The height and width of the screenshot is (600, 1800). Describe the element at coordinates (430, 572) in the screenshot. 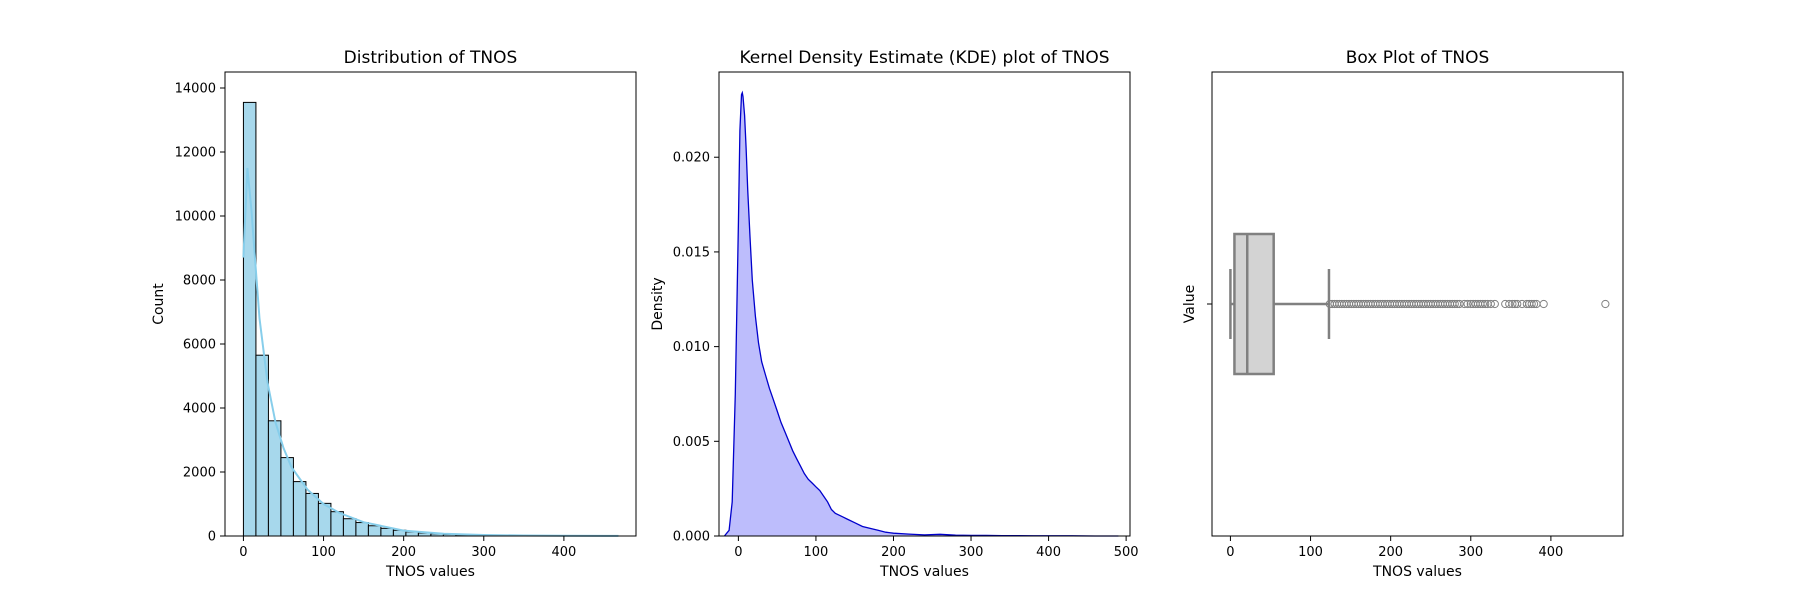

I see `histogram-x-axis-label: TNOS values` at that location.